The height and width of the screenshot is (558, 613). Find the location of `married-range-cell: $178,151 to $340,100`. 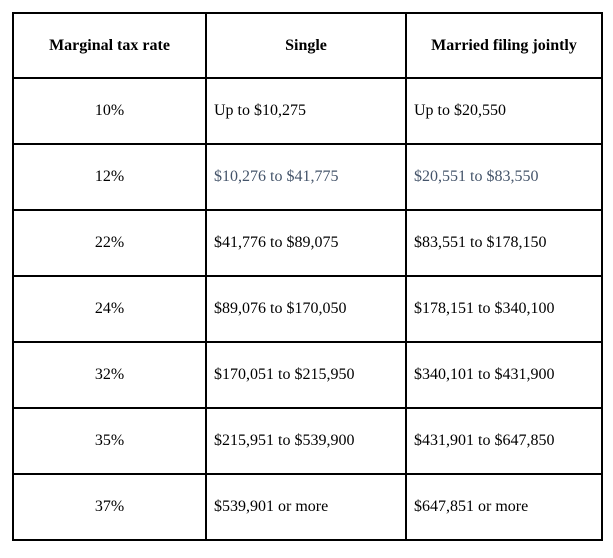

married-range-cell: $178,151 to $340,100 is located at coordinates (504, 309).